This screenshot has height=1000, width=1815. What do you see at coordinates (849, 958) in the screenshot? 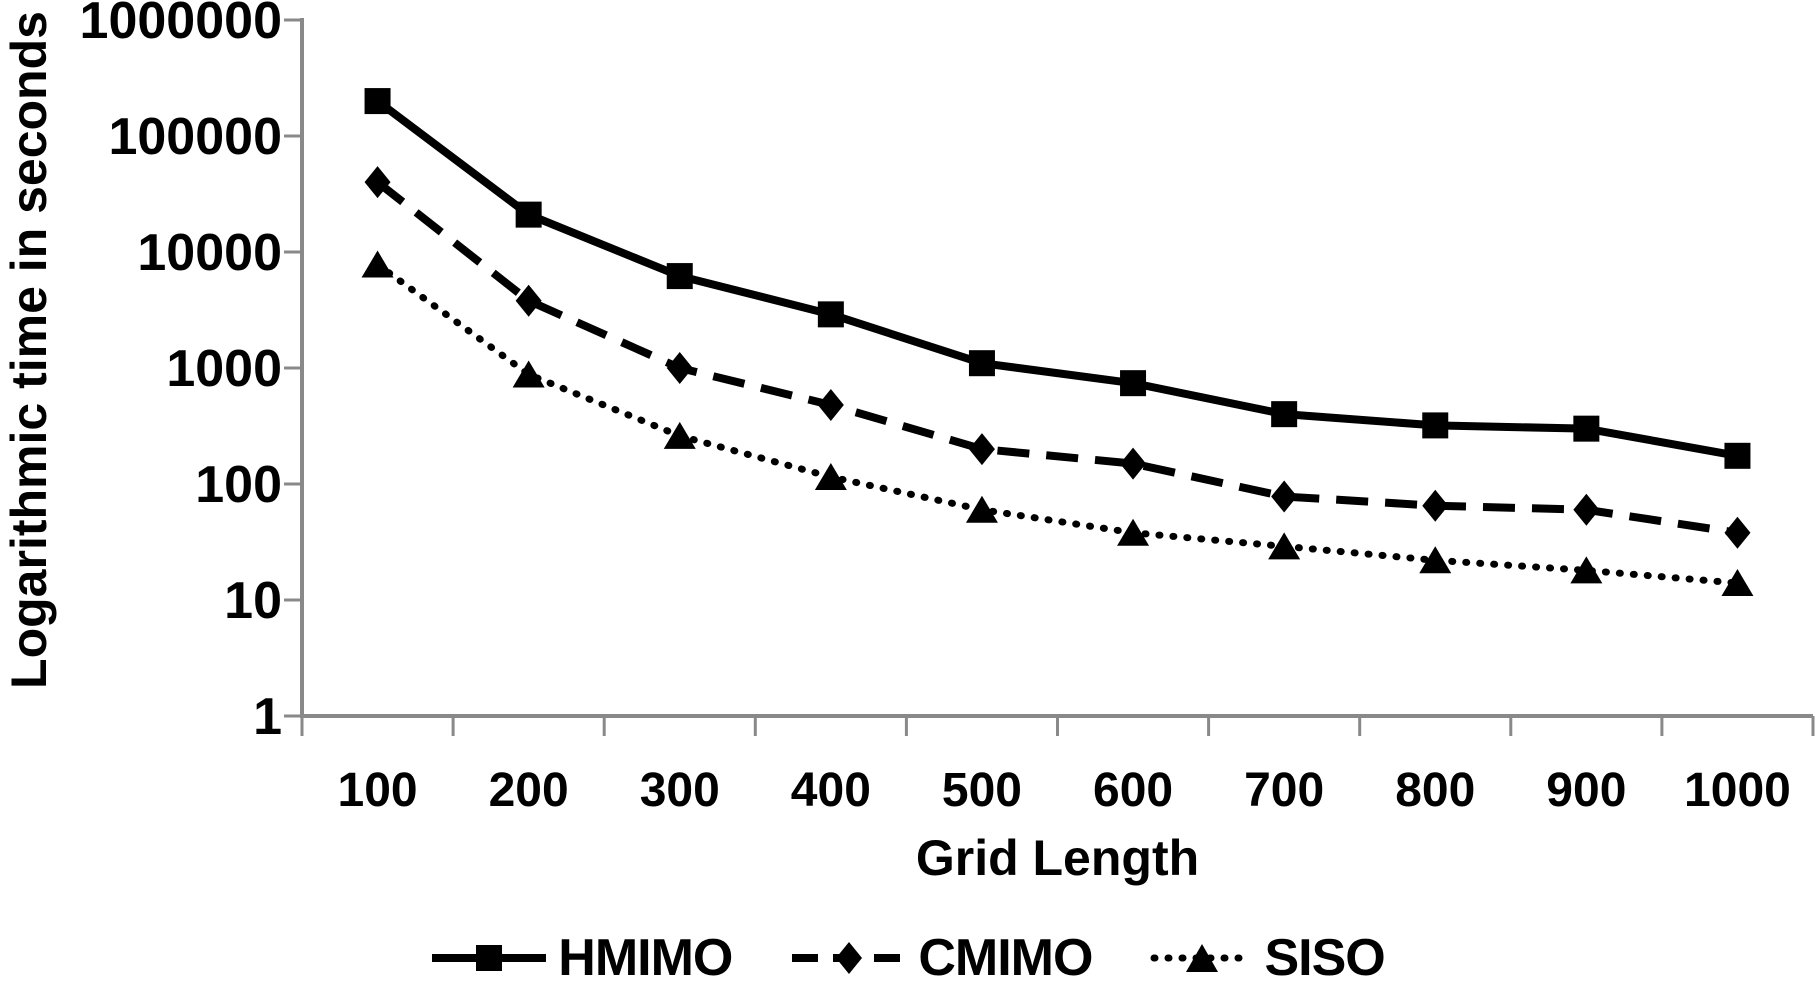
I see `cmimo-dashed-diamond-sample` at bounding box center [849, 958].